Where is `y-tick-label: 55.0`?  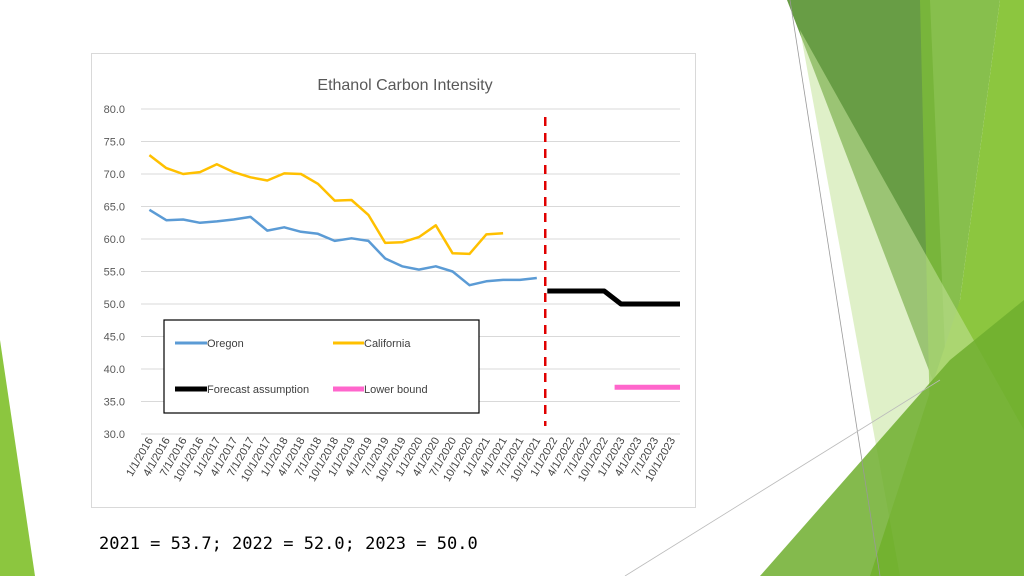 y-tick-label: 55.0 is located at coordinates (114, 273).